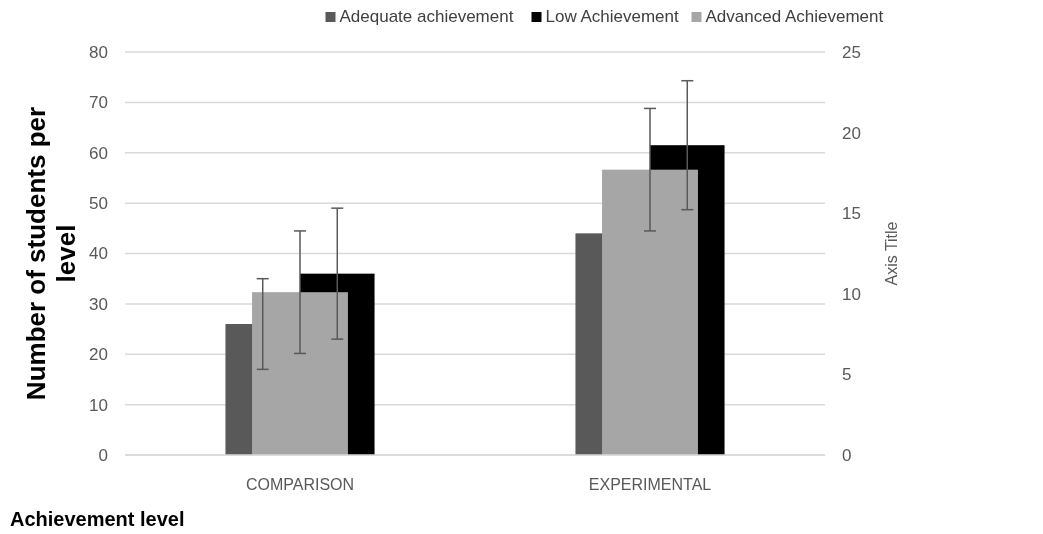  I want to click on y-tick-label: 70, so click(98, 103).